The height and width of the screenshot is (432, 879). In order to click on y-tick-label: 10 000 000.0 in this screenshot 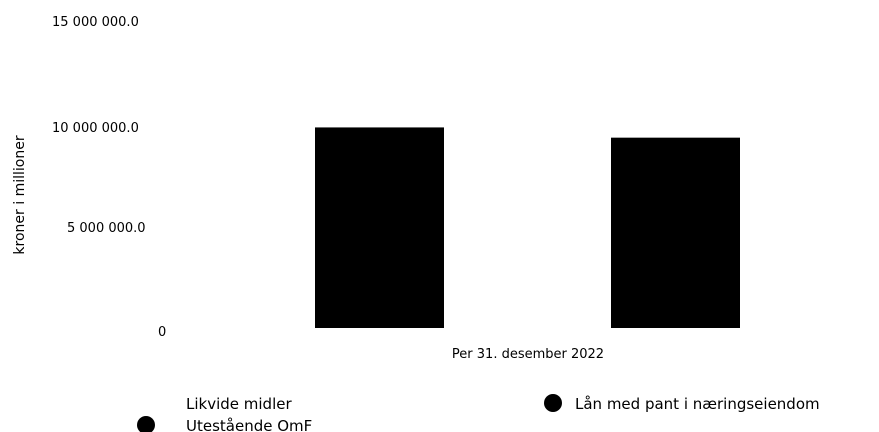, I will do `click(95, 128)`.